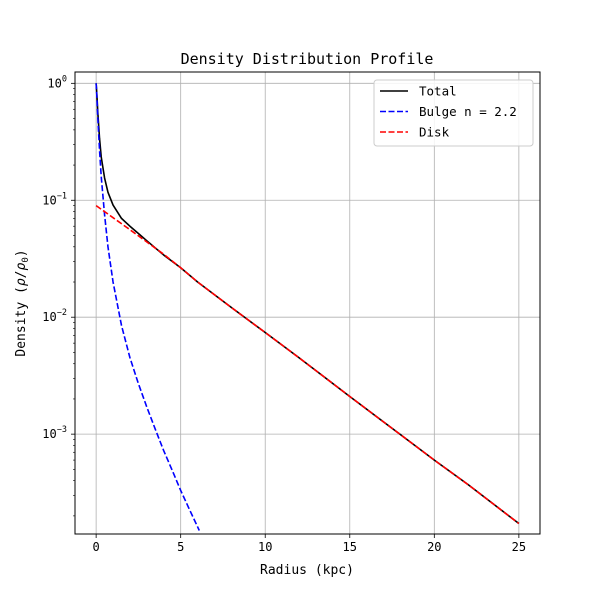  I want to click on y-tick-label-exponent: −3, so click(62, 430).